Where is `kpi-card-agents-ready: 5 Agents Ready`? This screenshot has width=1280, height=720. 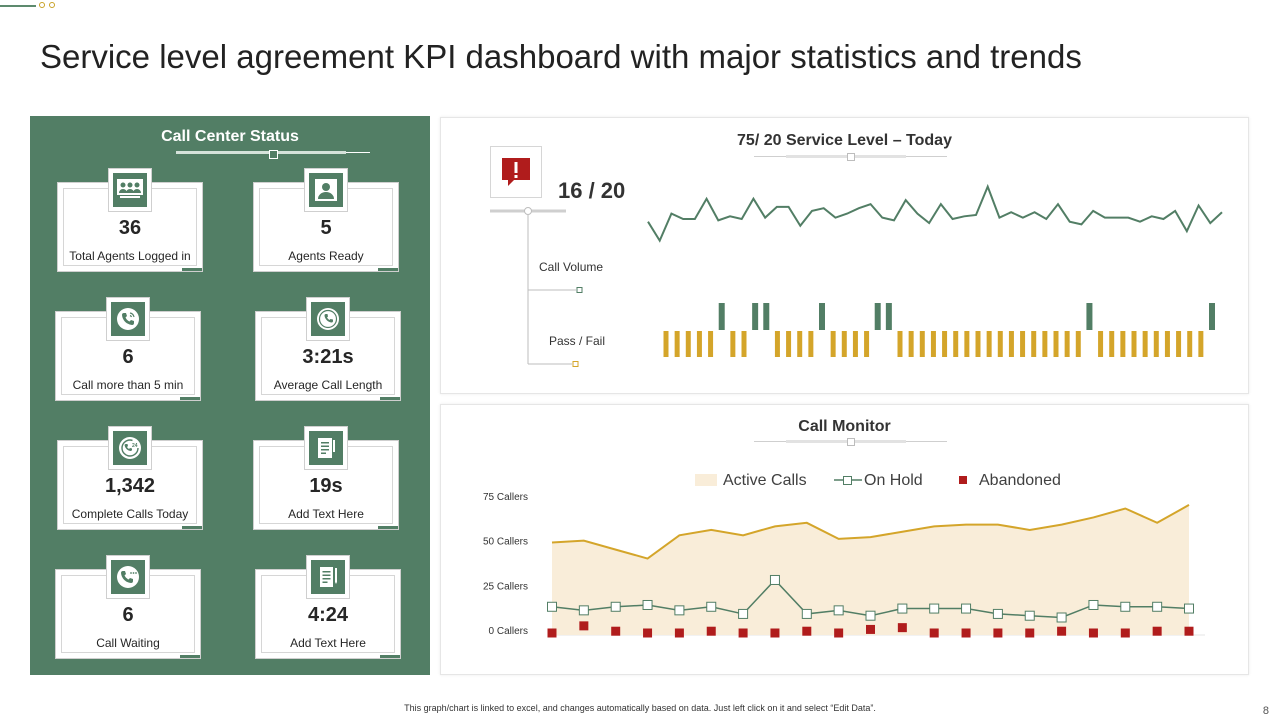 kpi-card-agents-ready: 5 Agents Ready is located at coordinates (326, 220).